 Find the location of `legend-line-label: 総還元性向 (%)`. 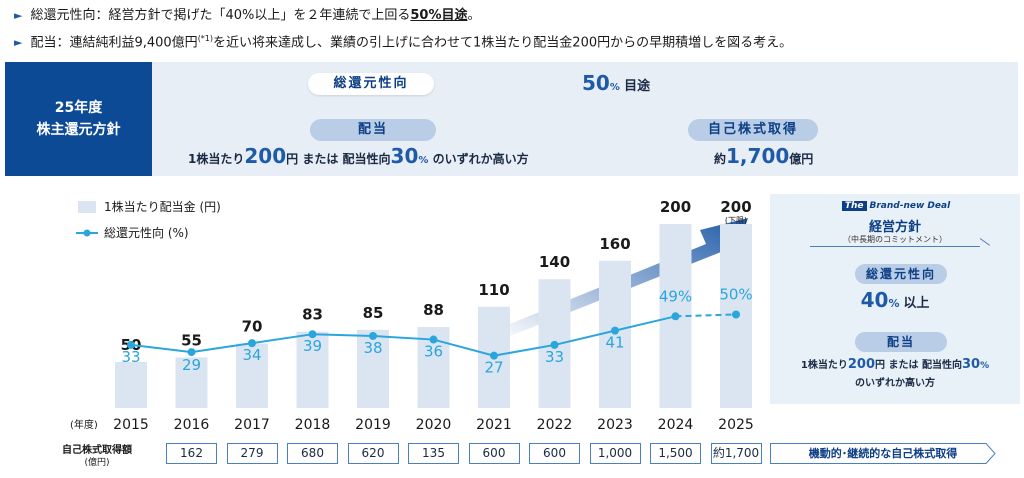

legend-line-label: 総還元性向 (%) is located at coordinates (146, 232).